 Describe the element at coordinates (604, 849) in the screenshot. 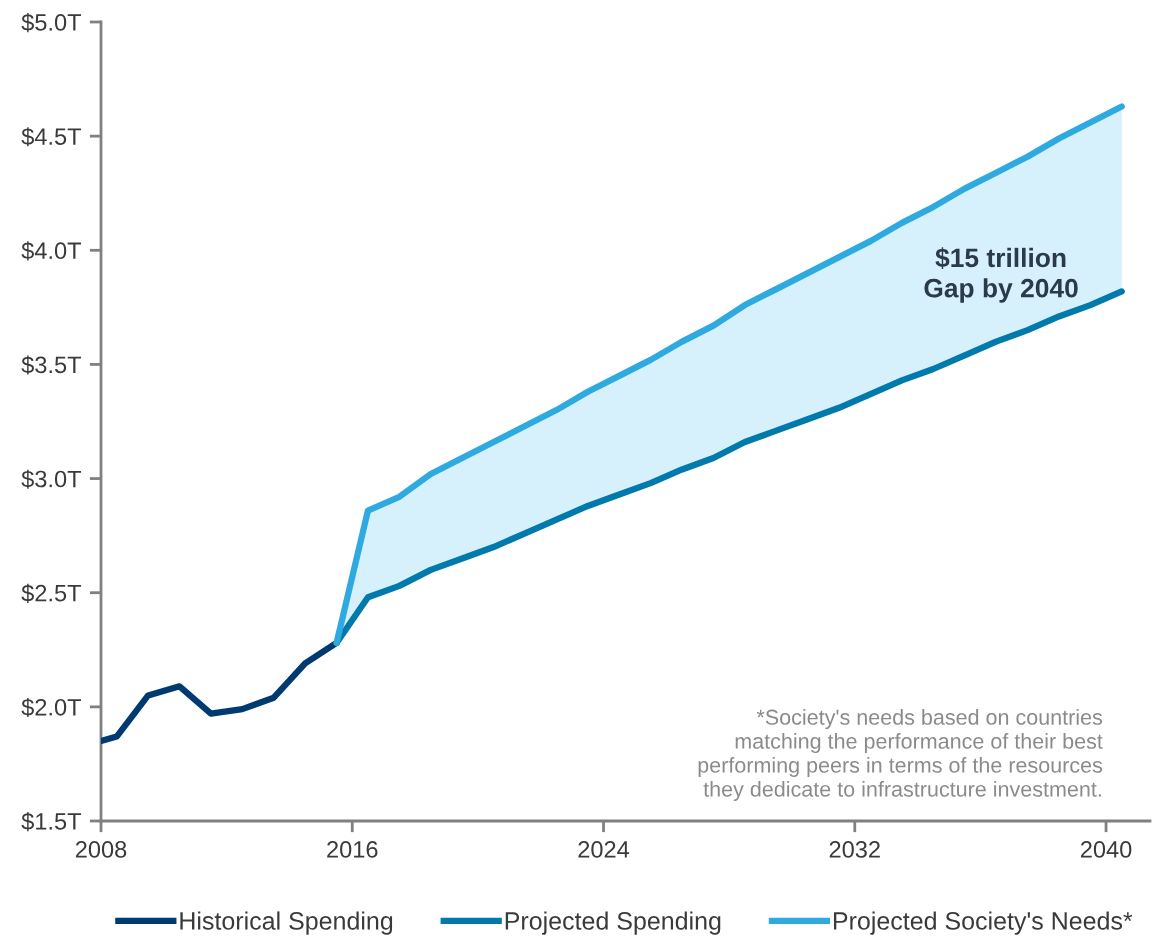

I see `x-tick-label: 2024` at that location.